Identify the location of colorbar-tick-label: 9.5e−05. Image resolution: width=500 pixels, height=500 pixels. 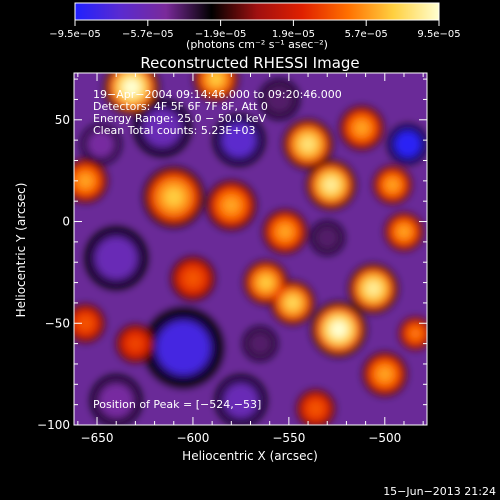
(438, 34).